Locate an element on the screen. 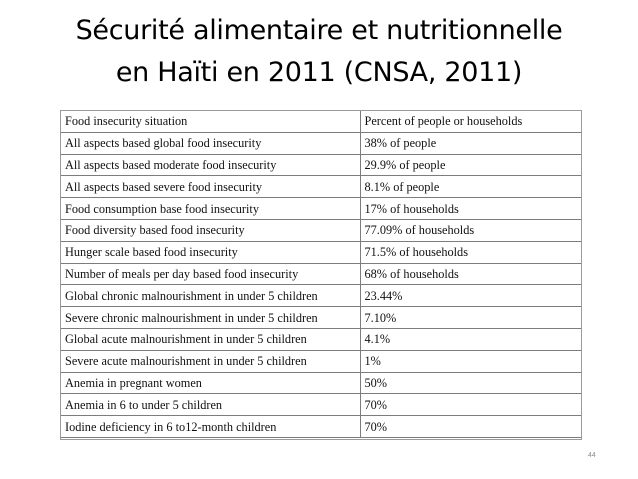 Image resolution: width=638 pixels, height=479 pixels. percent-cell: 7.10% is located at coordinates (470, 317).